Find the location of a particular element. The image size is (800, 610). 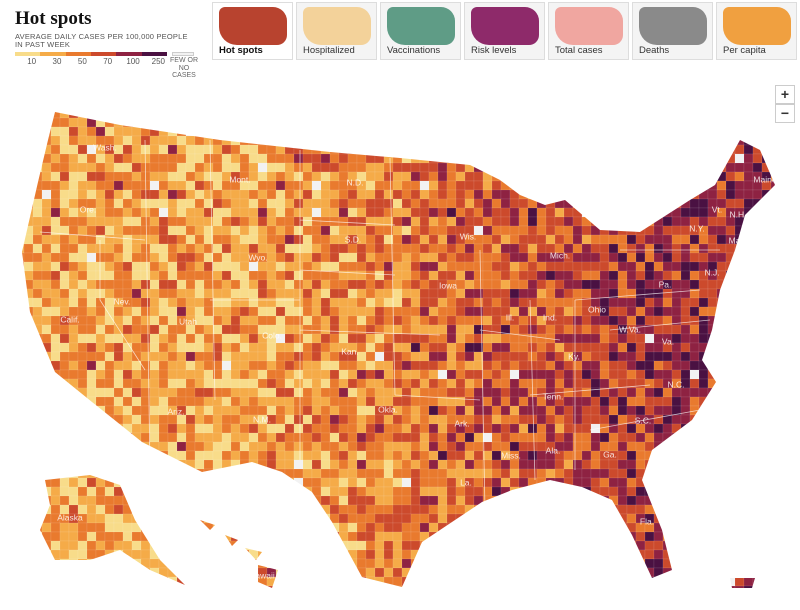

map-tab: Total cases is located at coordinates (588, 31).